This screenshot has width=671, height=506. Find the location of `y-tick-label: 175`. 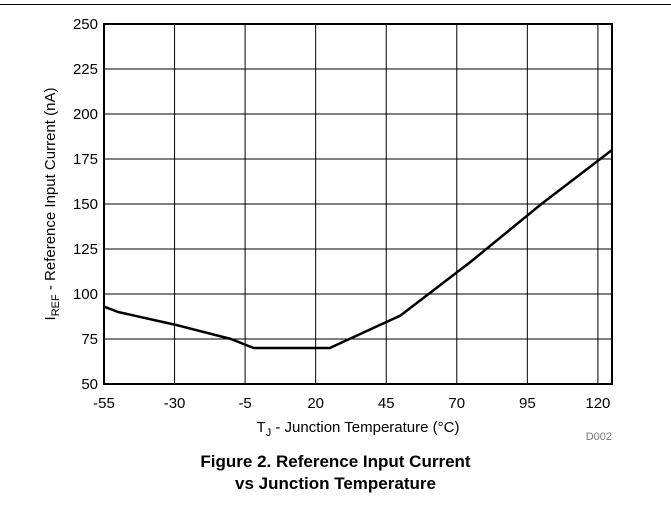

y-tick-label: 175 is located at coordinates (85, 159).